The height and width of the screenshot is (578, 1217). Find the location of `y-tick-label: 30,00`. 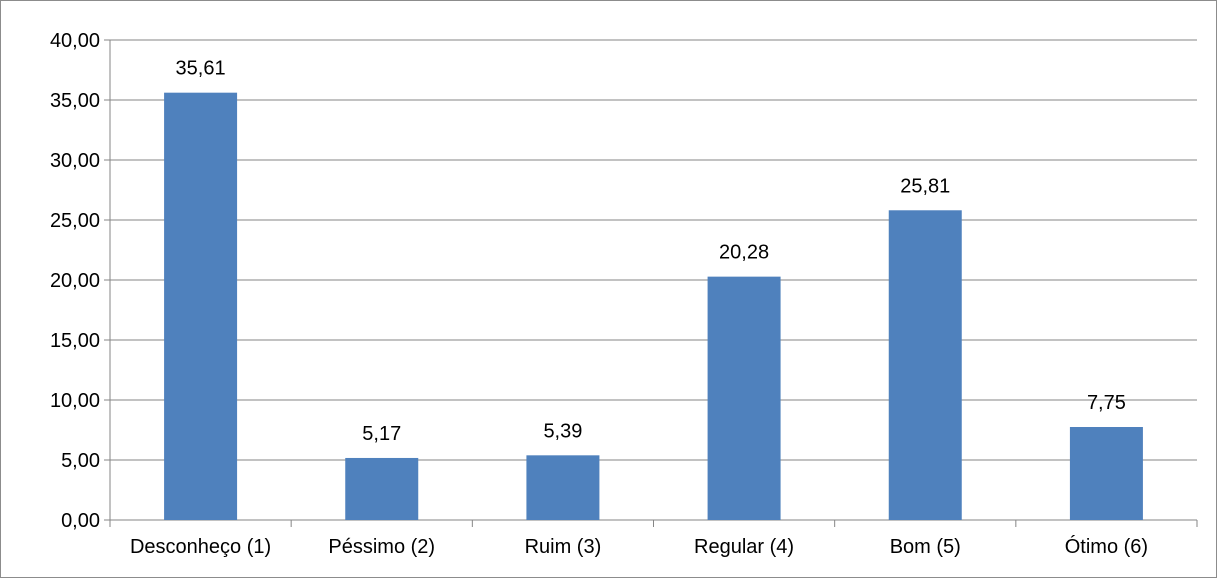

y-tick-label: 30,00 is located at coordinates (75, 161).